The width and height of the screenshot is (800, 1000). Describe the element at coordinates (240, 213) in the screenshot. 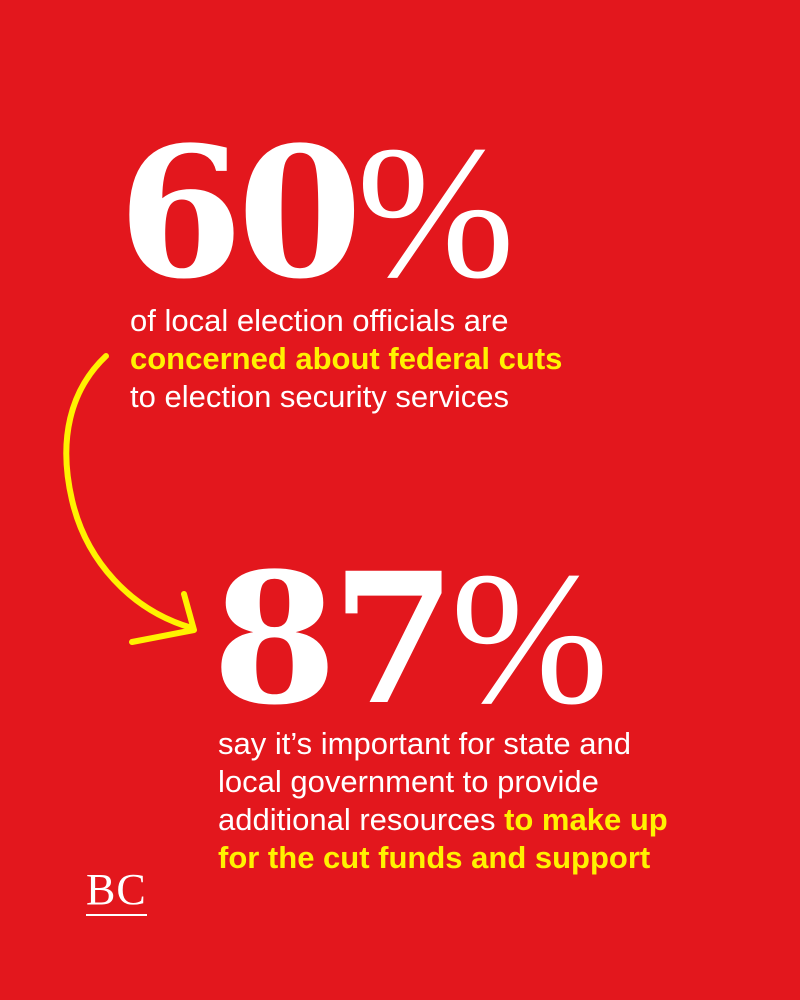

I see `stat-number: 60` at that location.